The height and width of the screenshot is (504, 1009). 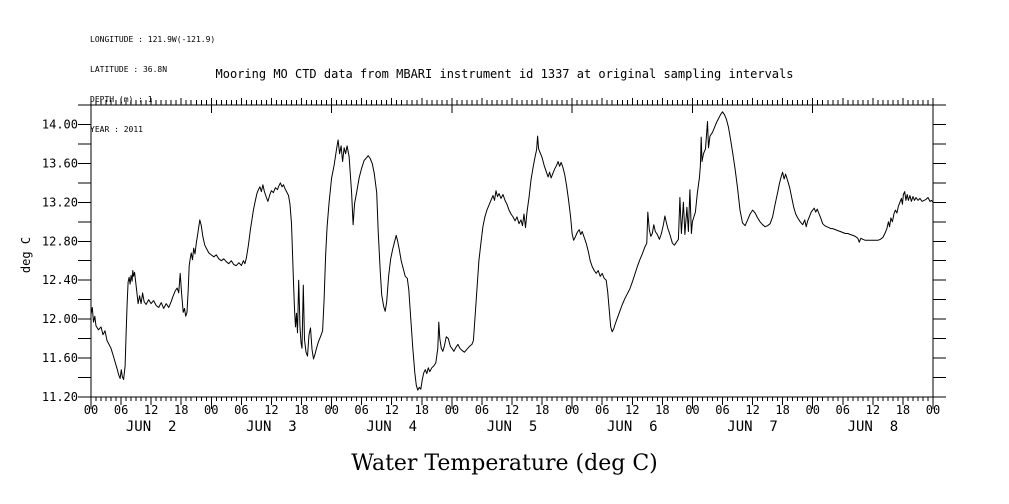 What do you see at coordinates (504, 463) in the screenshot?
I see `x-axis-title: Water Temperature (deg C)` at bounding box center [504, 463].